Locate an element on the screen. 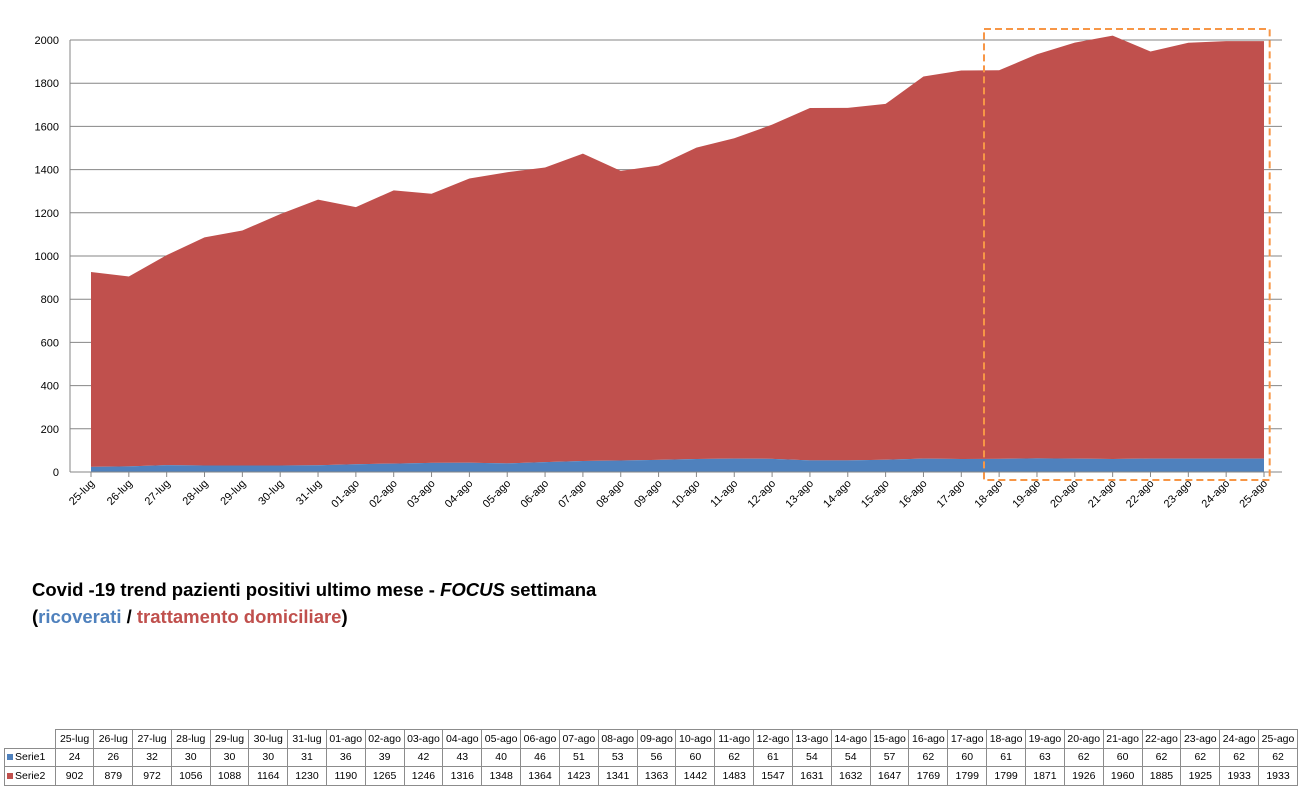  x-tick-label: 26-lug is located at coordinates (120, 493).